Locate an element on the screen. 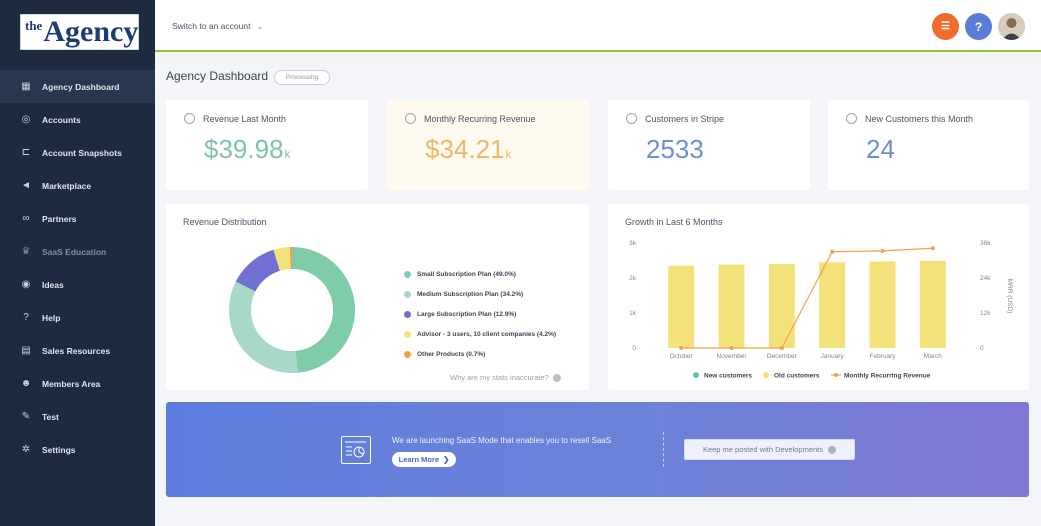 The image size is (1041, 526). legend-item: Medium Subscription Plan (34.2%) is located at coordinates (480, 294).